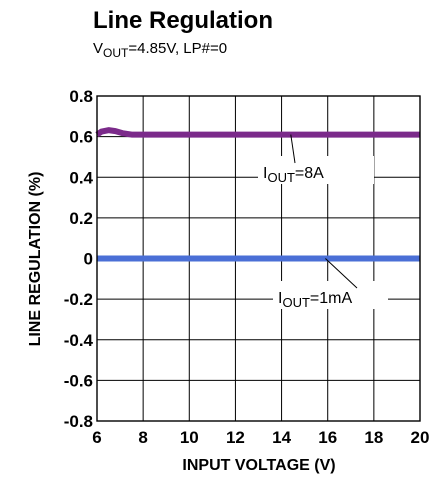  I want to click on series-label-0: IOUT=8A, so click(293, 175).